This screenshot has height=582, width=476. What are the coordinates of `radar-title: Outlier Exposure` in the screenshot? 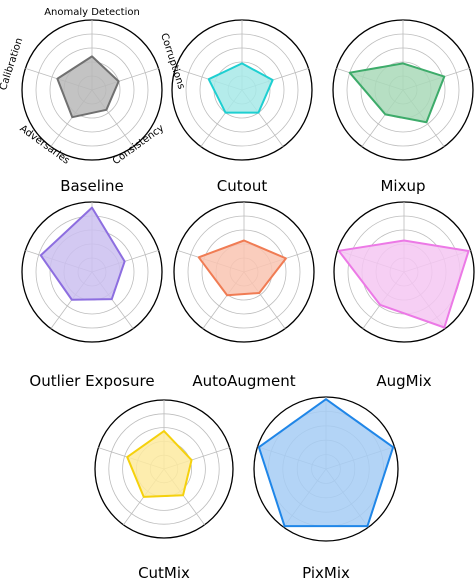 It's located at (91, 381).